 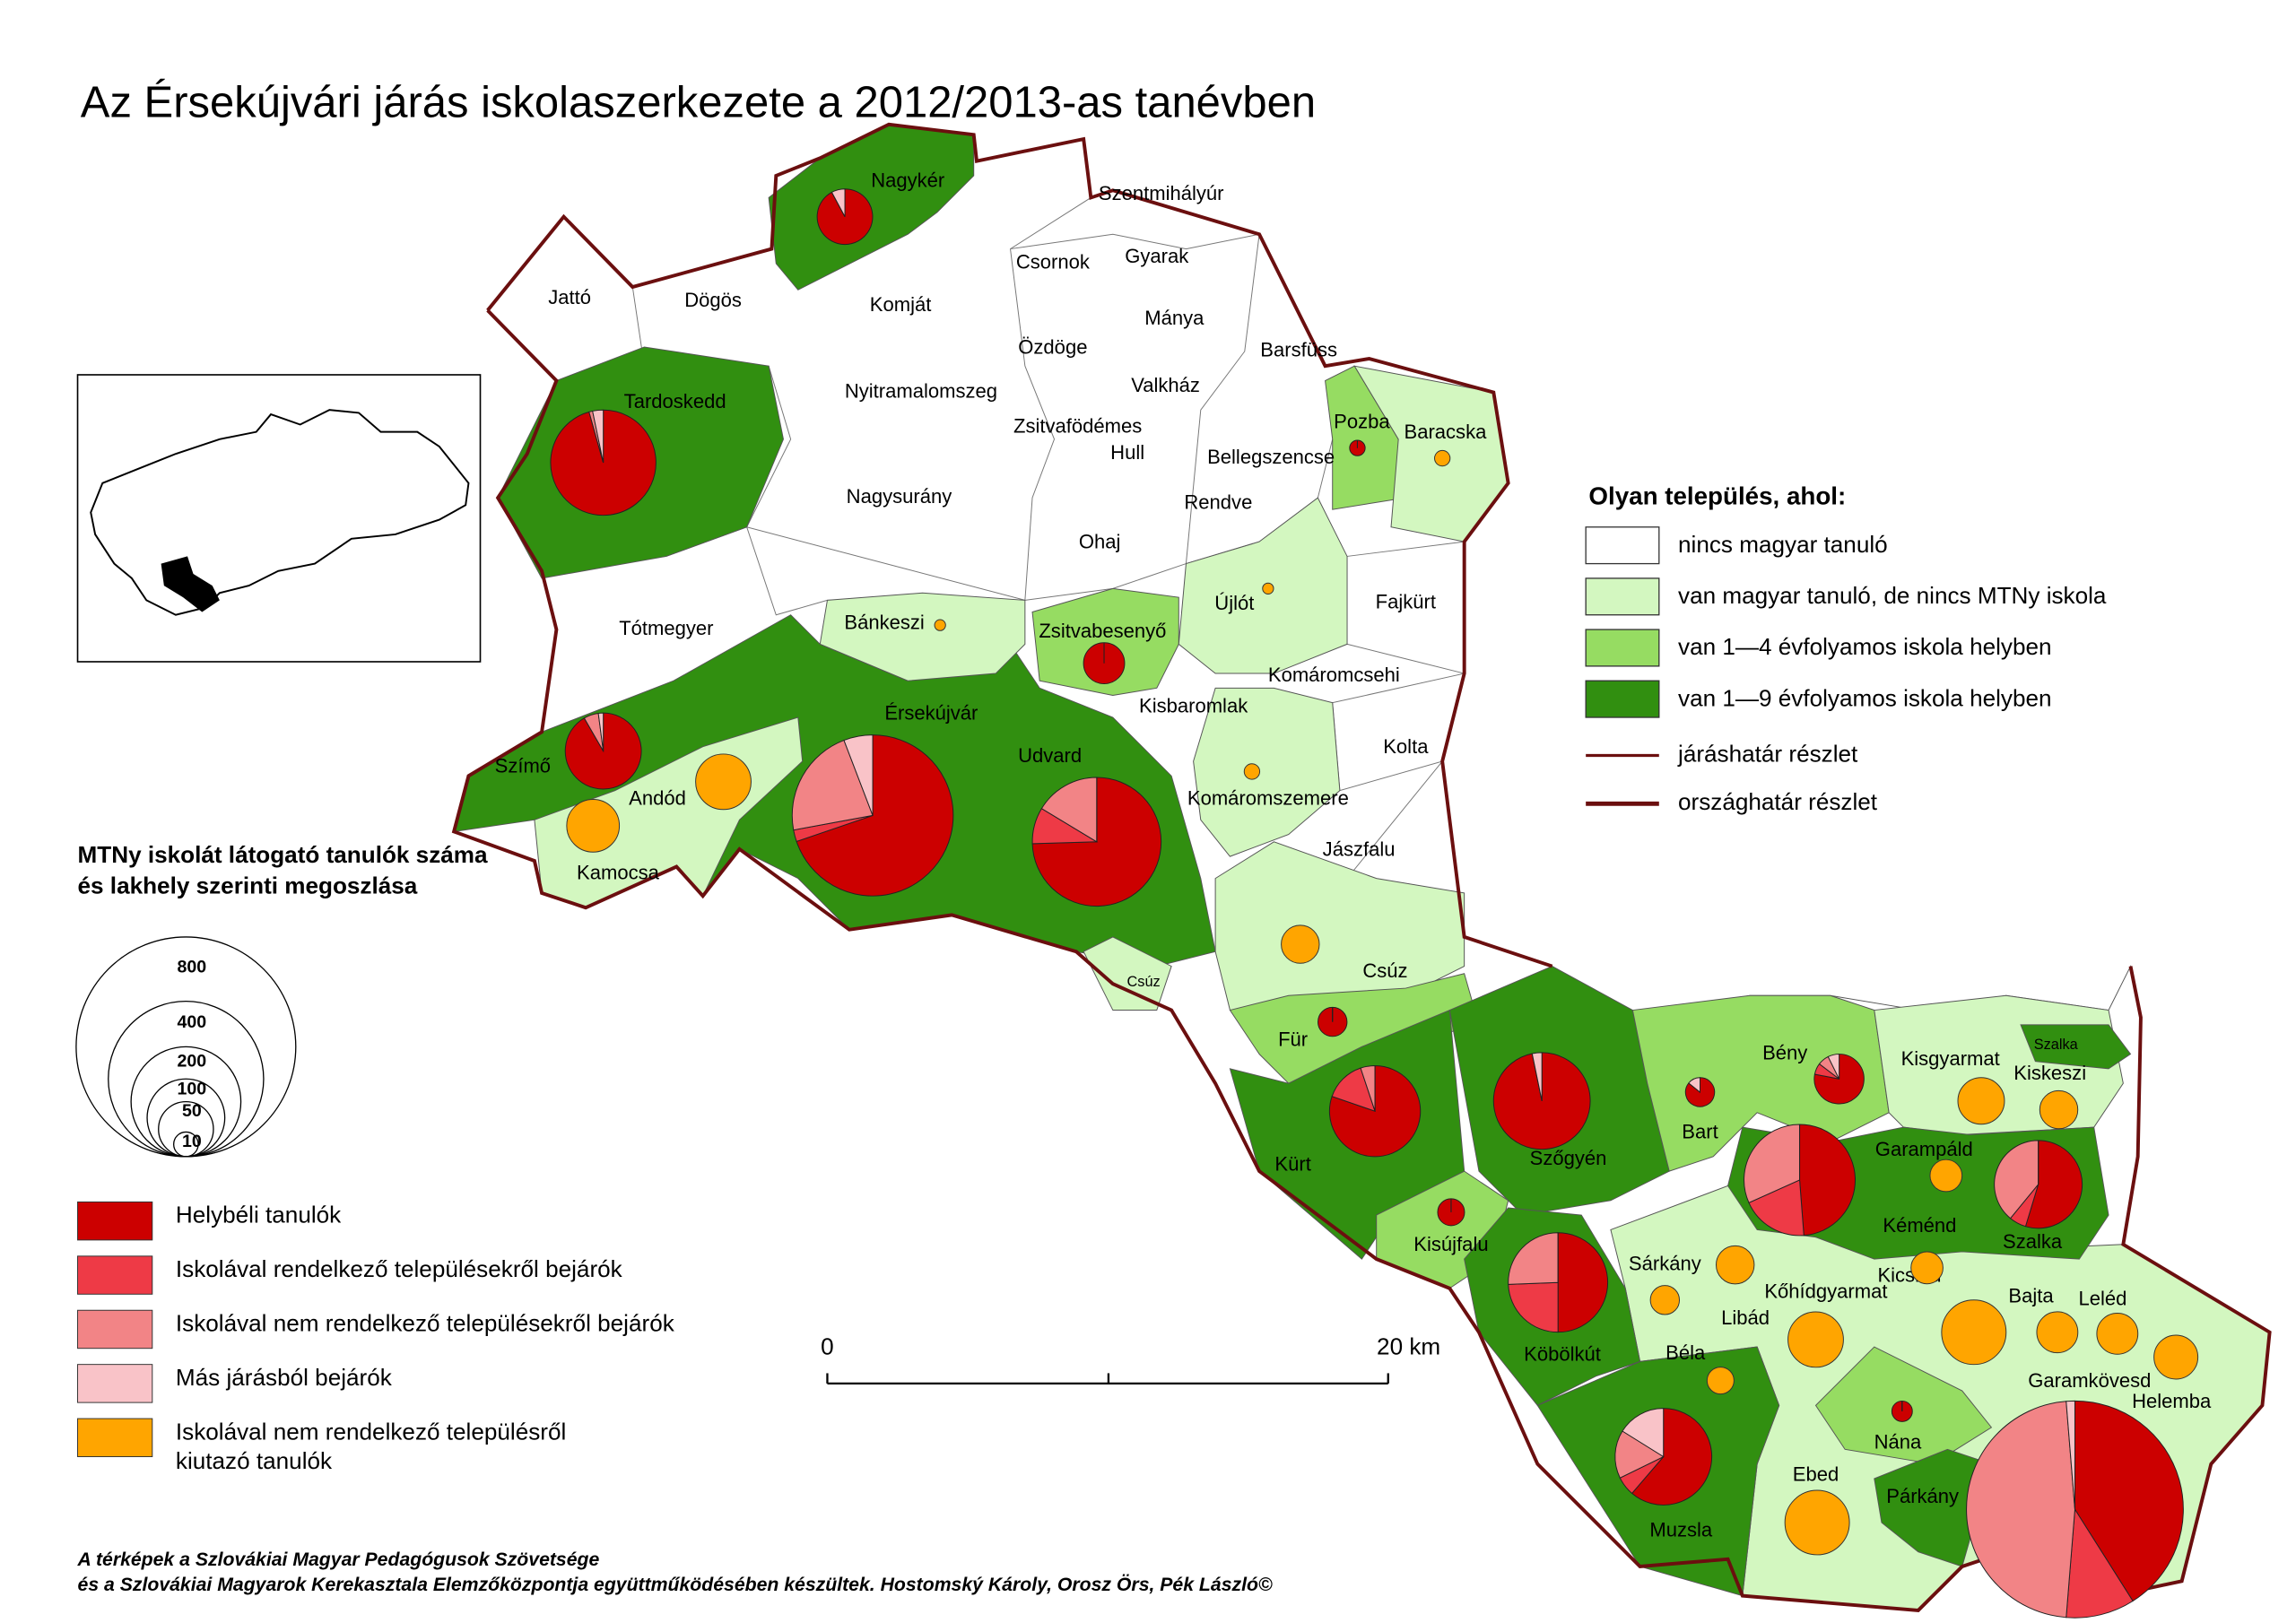 What do you see at coordinates (2172, 1401) in the screenshot?
I see `place-label: Helemba` at bounding box center [2172, 1401].